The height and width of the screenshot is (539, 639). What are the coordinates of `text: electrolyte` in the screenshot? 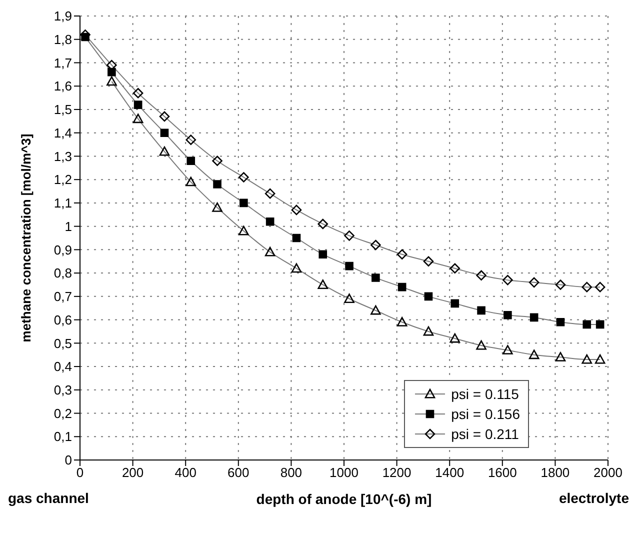 It's located at (593, 498).